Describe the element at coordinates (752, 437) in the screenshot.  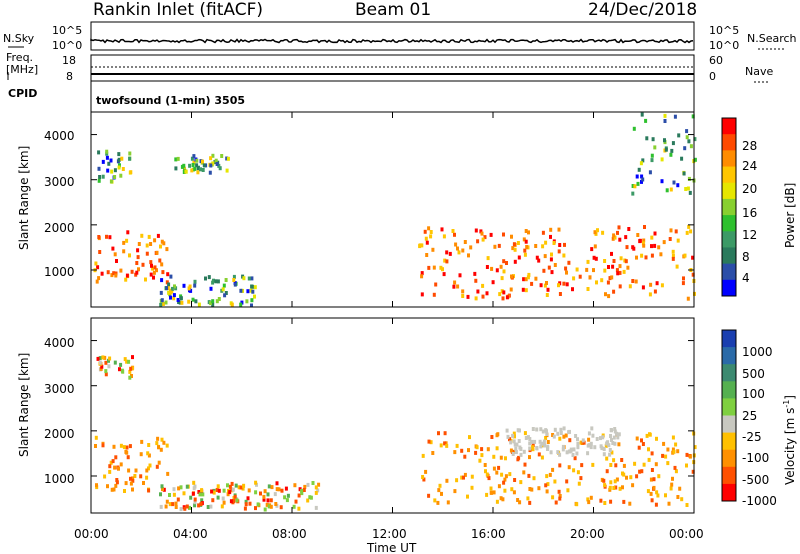
I see `velocity-cbar-tick-neg25: -25` at that location.